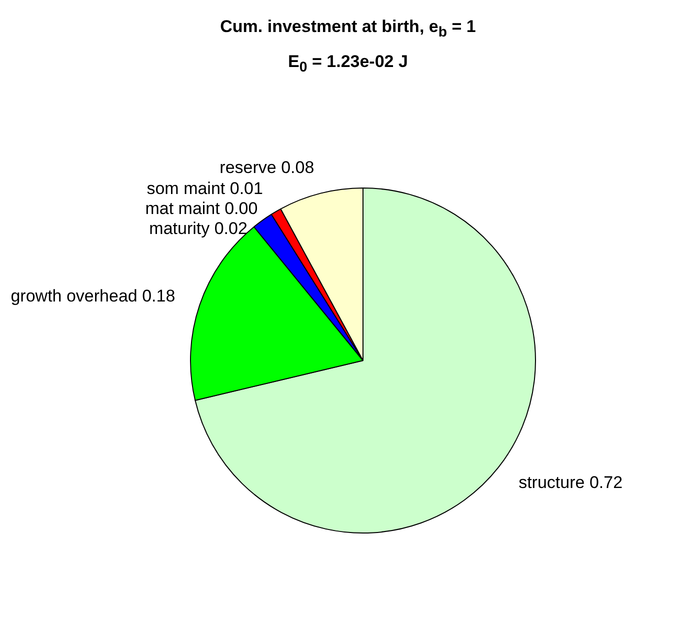 The image size is (696, 618). Describe the element at coordinates (267, 167) in the screenshot. I see `slice-label: reserve 0.08` at that location.